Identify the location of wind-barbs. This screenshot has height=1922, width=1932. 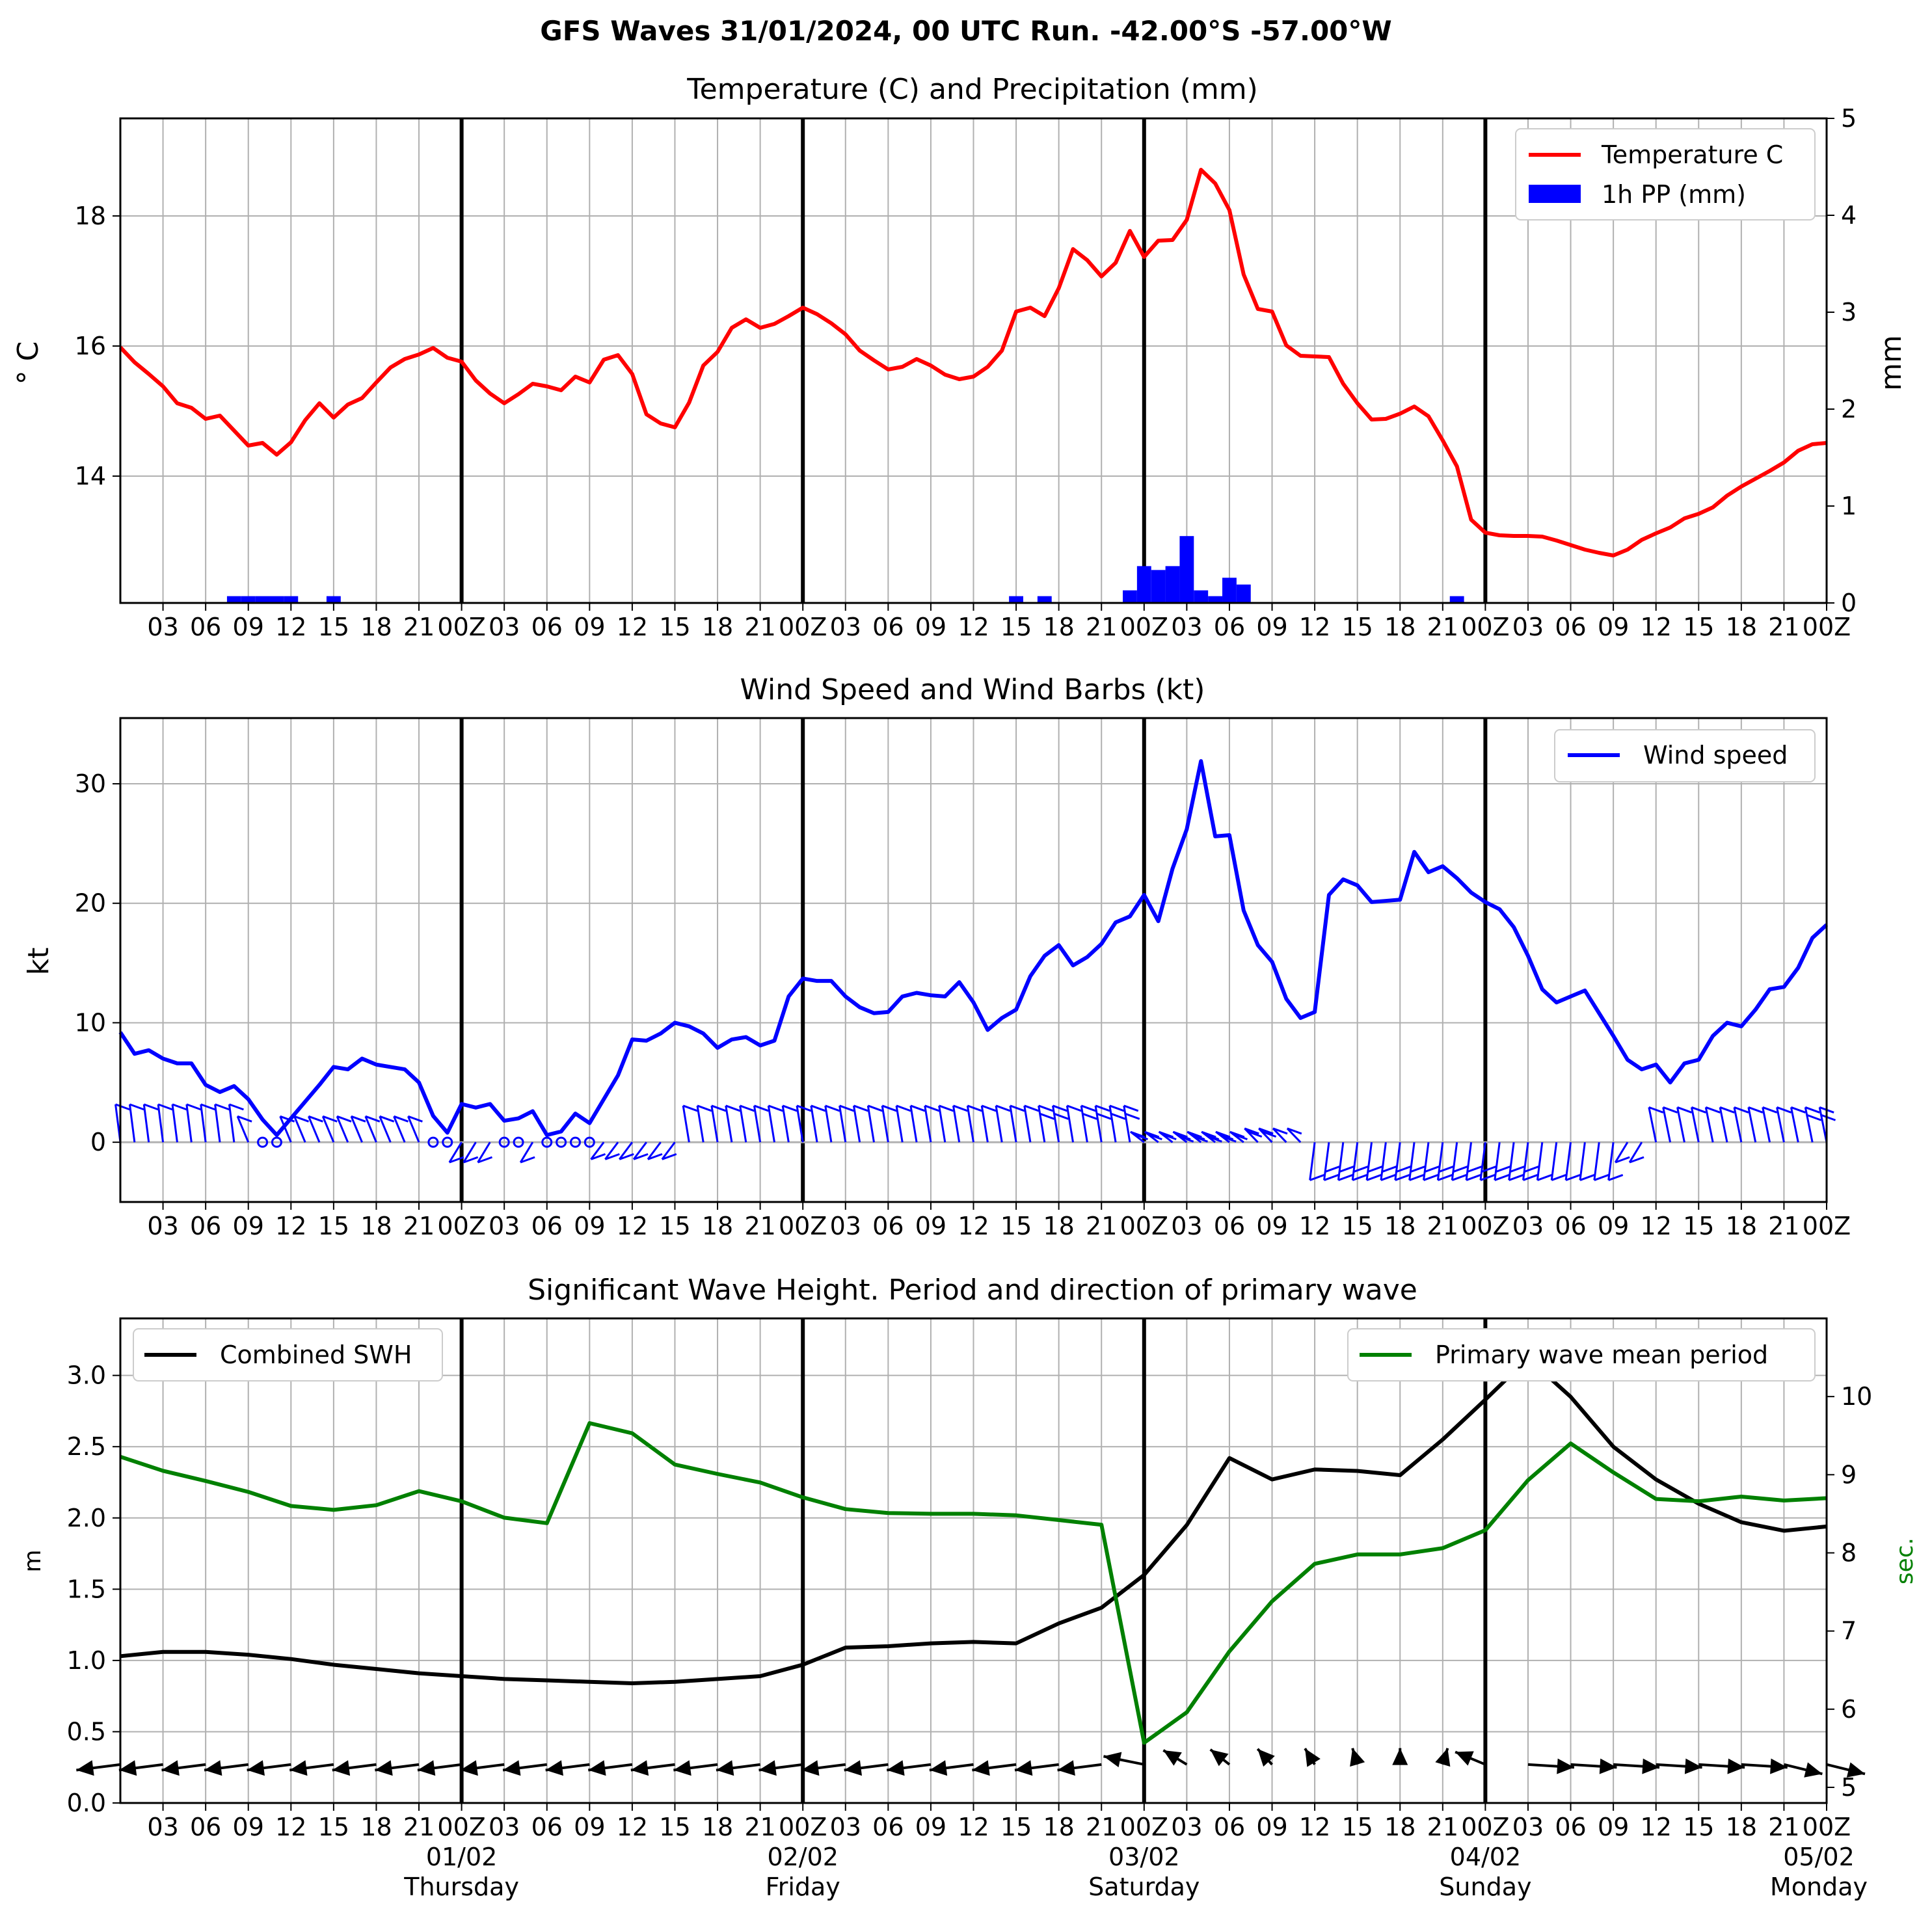
(975, 1142).